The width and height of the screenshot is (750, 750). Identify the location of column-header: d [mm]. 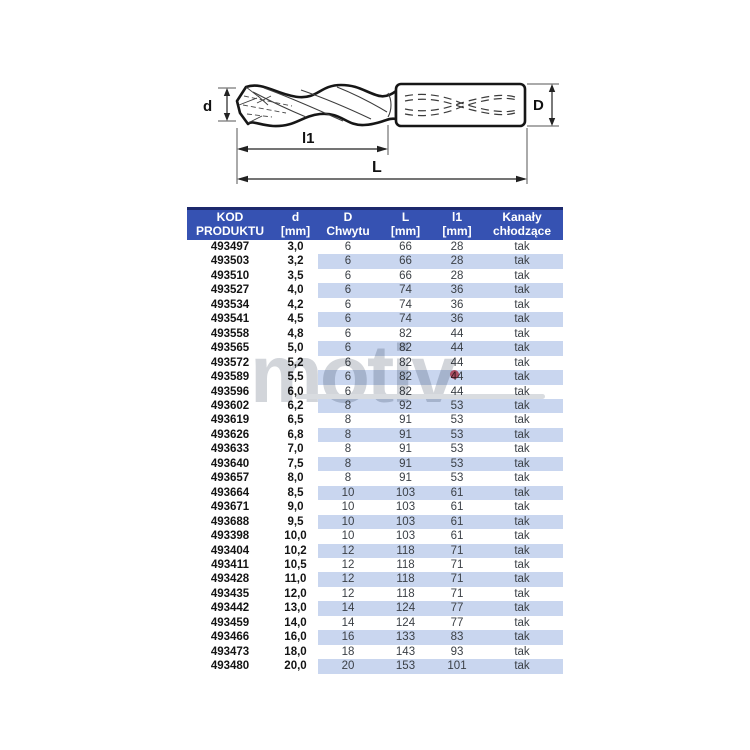
(295, 223).